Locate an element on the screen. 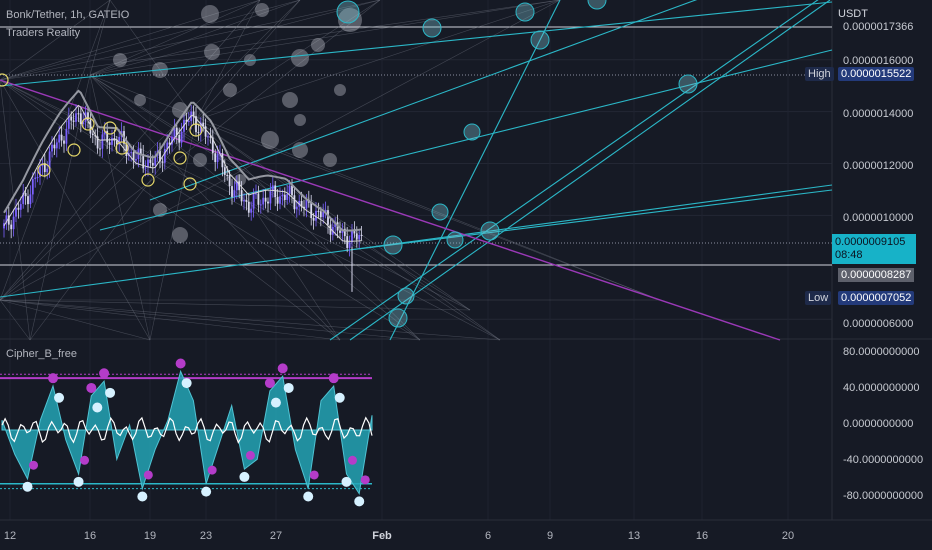  oscillator-title: Cipher_B_free is located at coordinates (41, 354).